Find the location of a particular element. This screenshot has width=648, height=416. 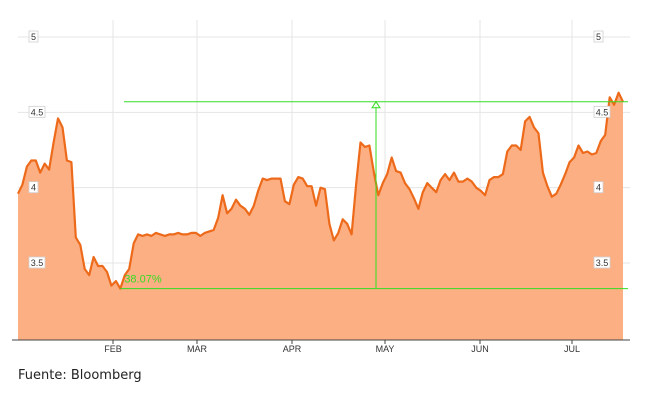

y-tick-right-0: 3.5 is located at coordinates (602, 262).